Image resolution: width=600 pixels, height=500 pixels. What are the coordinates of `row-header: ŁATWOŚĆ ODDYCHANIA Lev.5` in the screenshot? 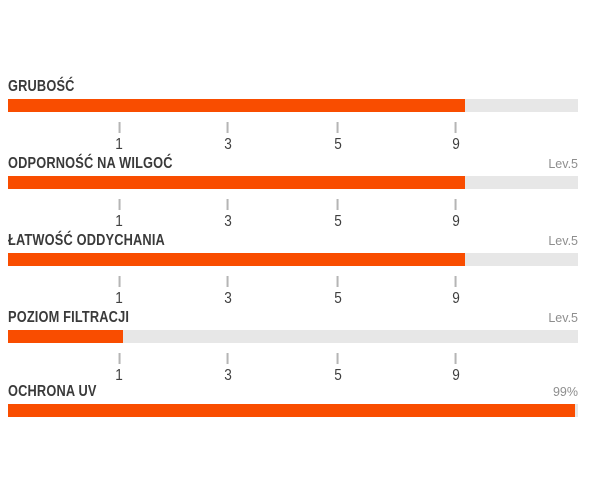 It's located at (293, 240).